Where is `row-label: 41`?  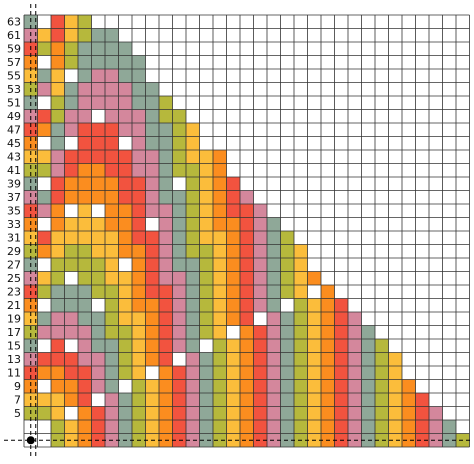 row-label: 41 is located at coordinates (14, 170).